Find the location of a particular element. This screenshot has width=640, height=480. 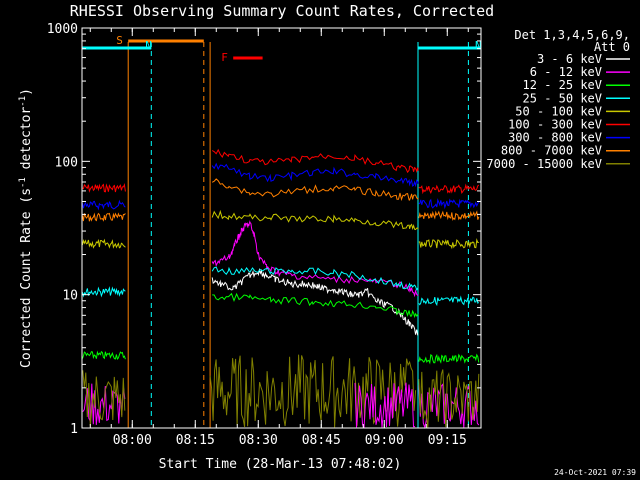

y-tick-label: 10 is located at coordinates (70, 296).